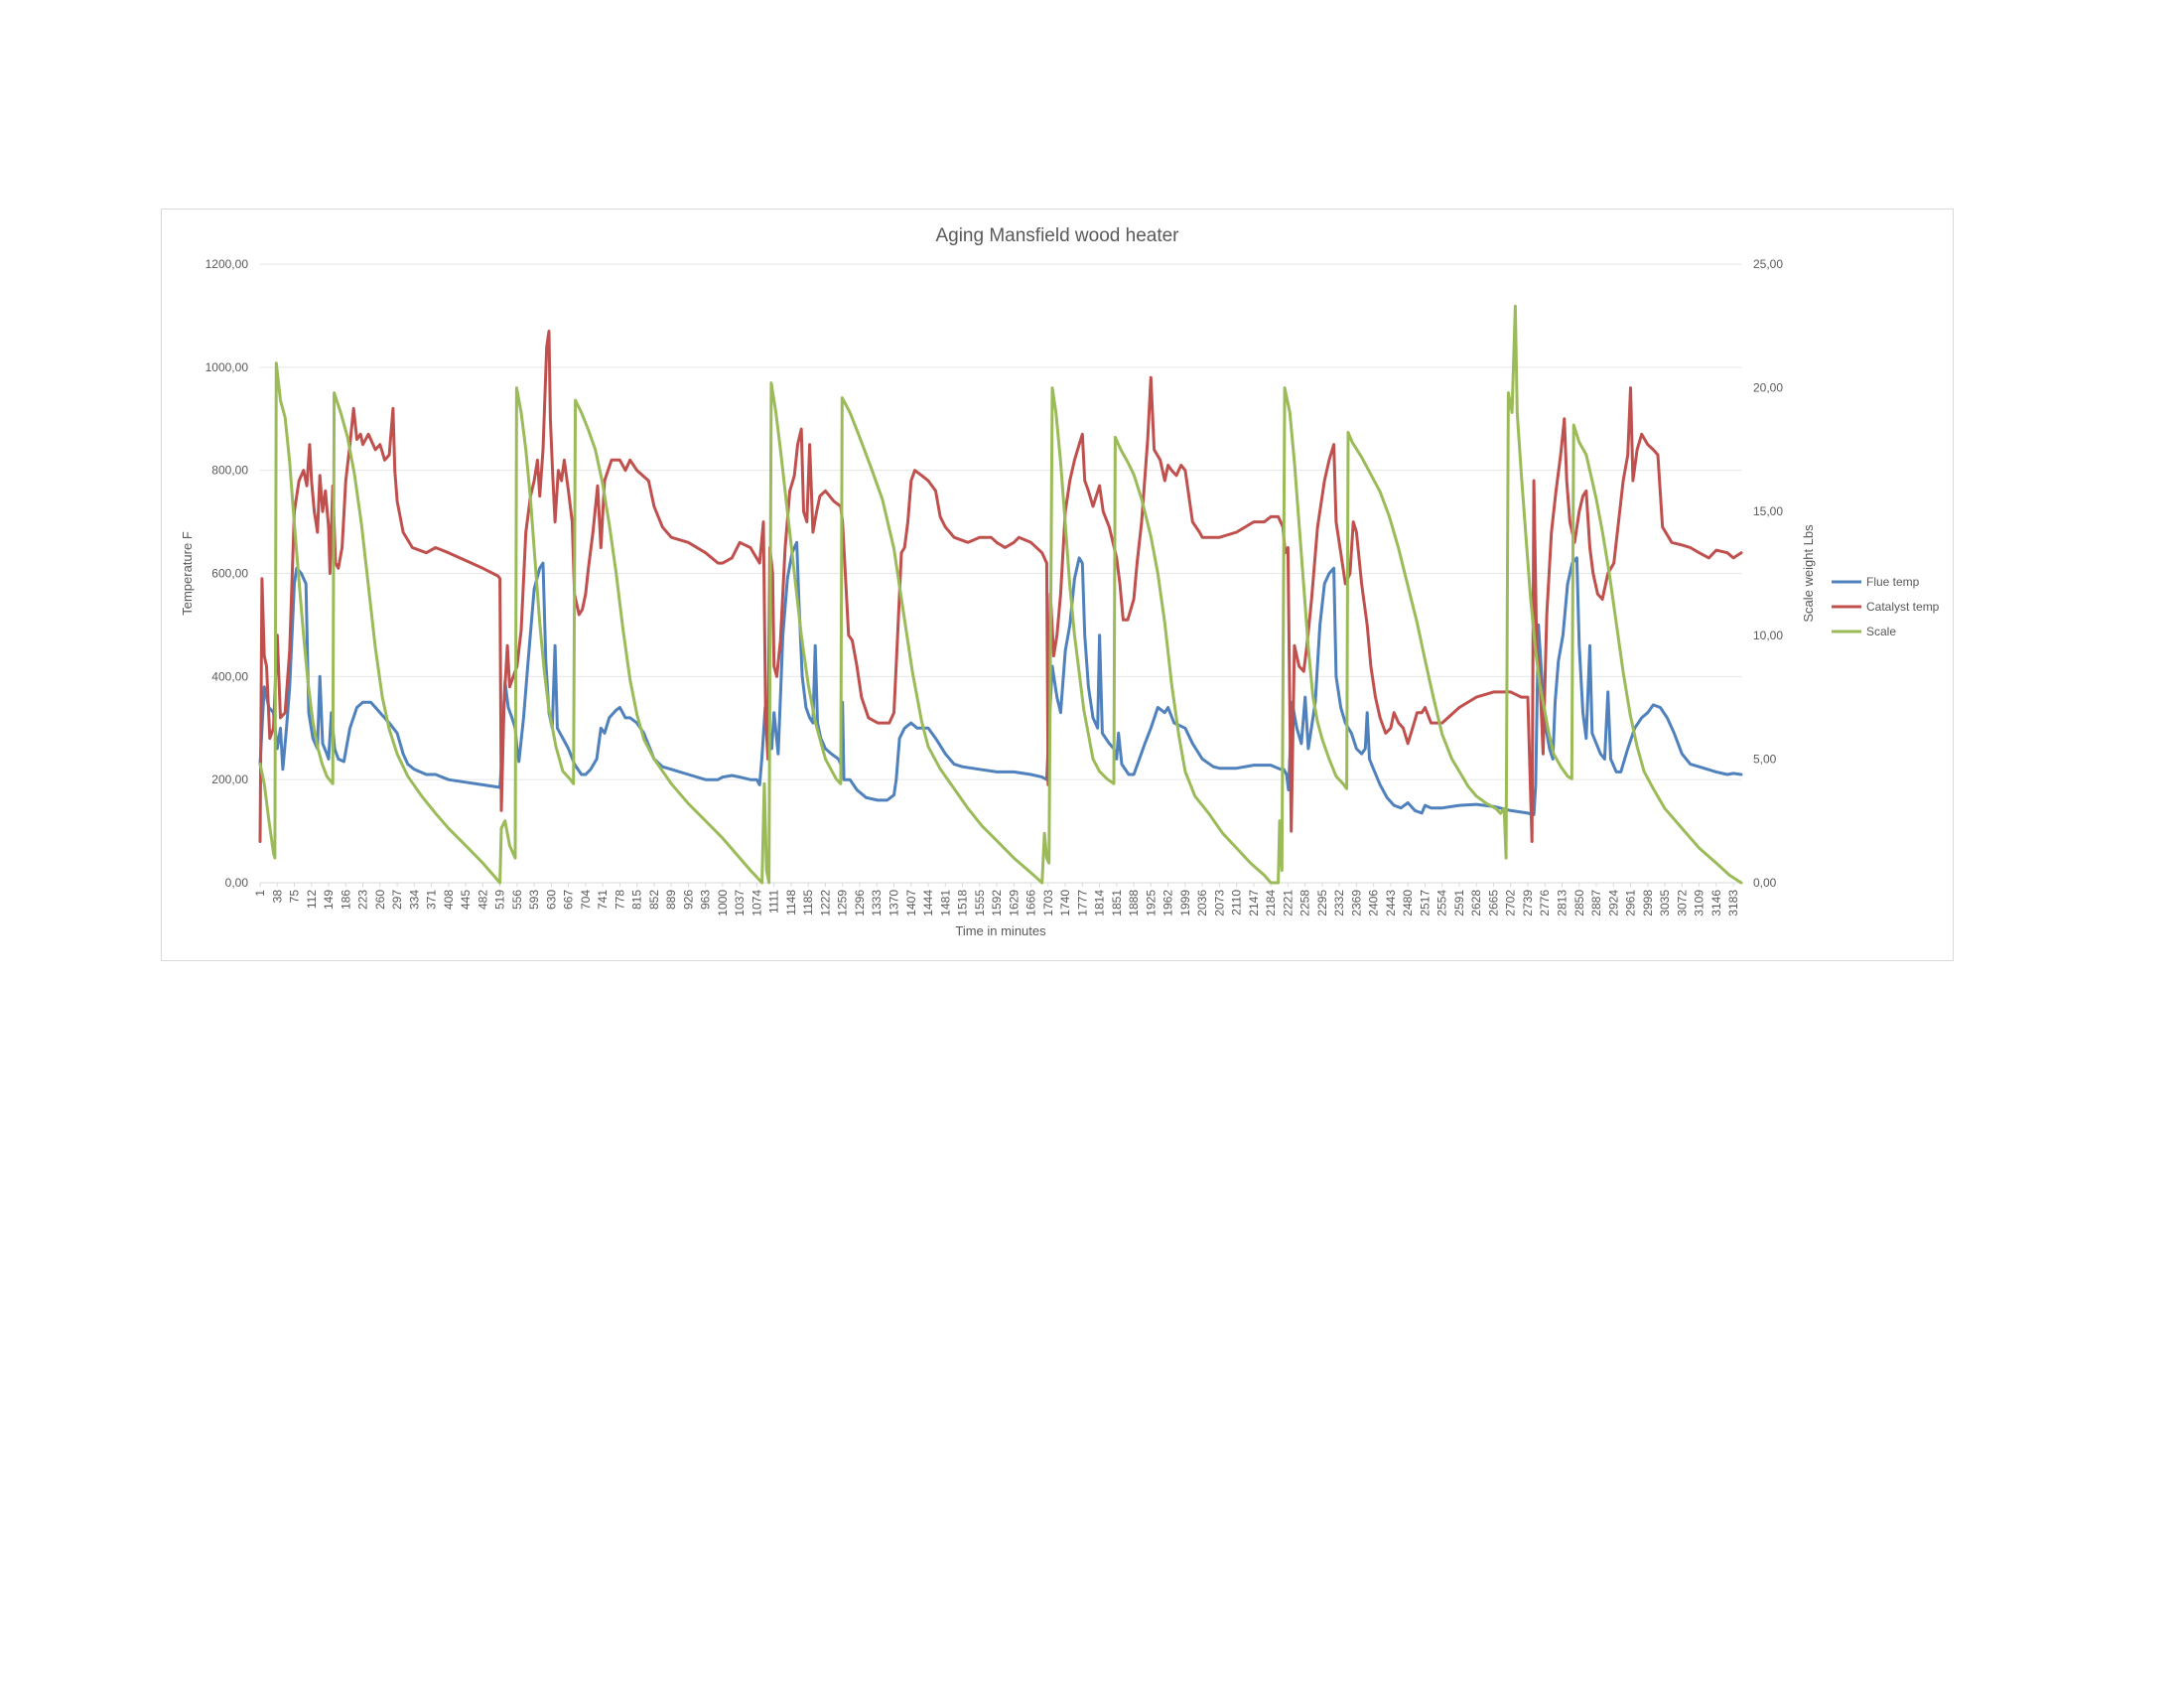 The height and width of the screenshot is (1688, 2184). What do you see at coordinates (980, 903) in the screenshot?
I see `x-tick-label: 1555` at bounding box center [980, 903].